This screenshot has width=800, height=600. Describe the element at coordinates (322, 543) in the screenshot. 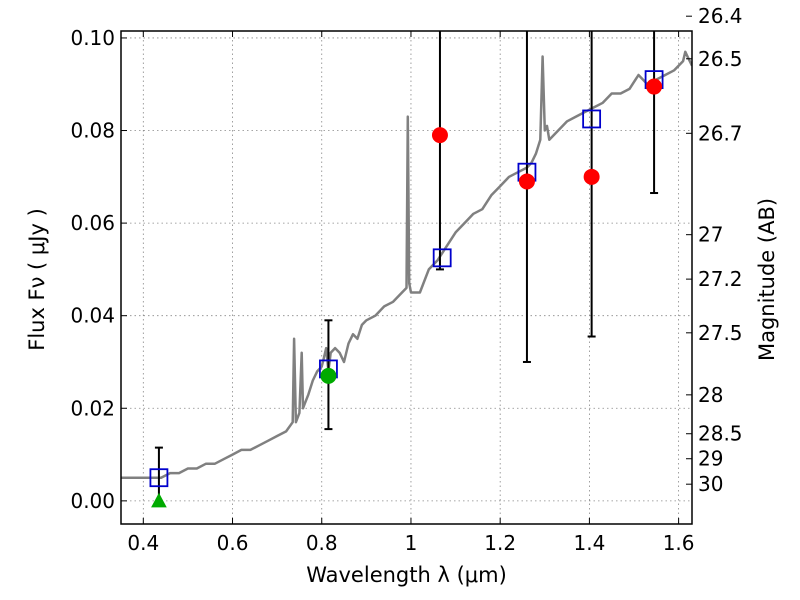

I see `x-tick-label: 0.8` at that location.